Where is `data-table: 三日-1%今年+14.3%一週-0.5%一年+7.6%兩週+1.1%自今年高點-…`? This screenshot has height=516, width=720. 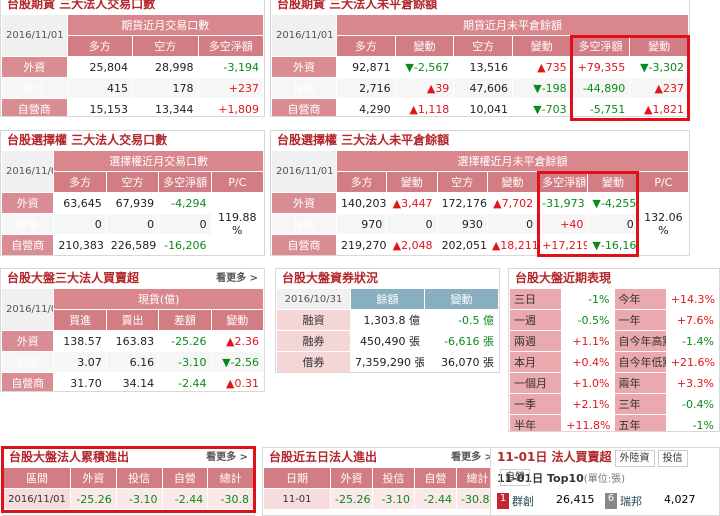 data-table: 三日-1%今年+14.3%一週-0.5%一年+7.6%兩週+1.1%自今年高點-… is located at coordinates (614, 359).